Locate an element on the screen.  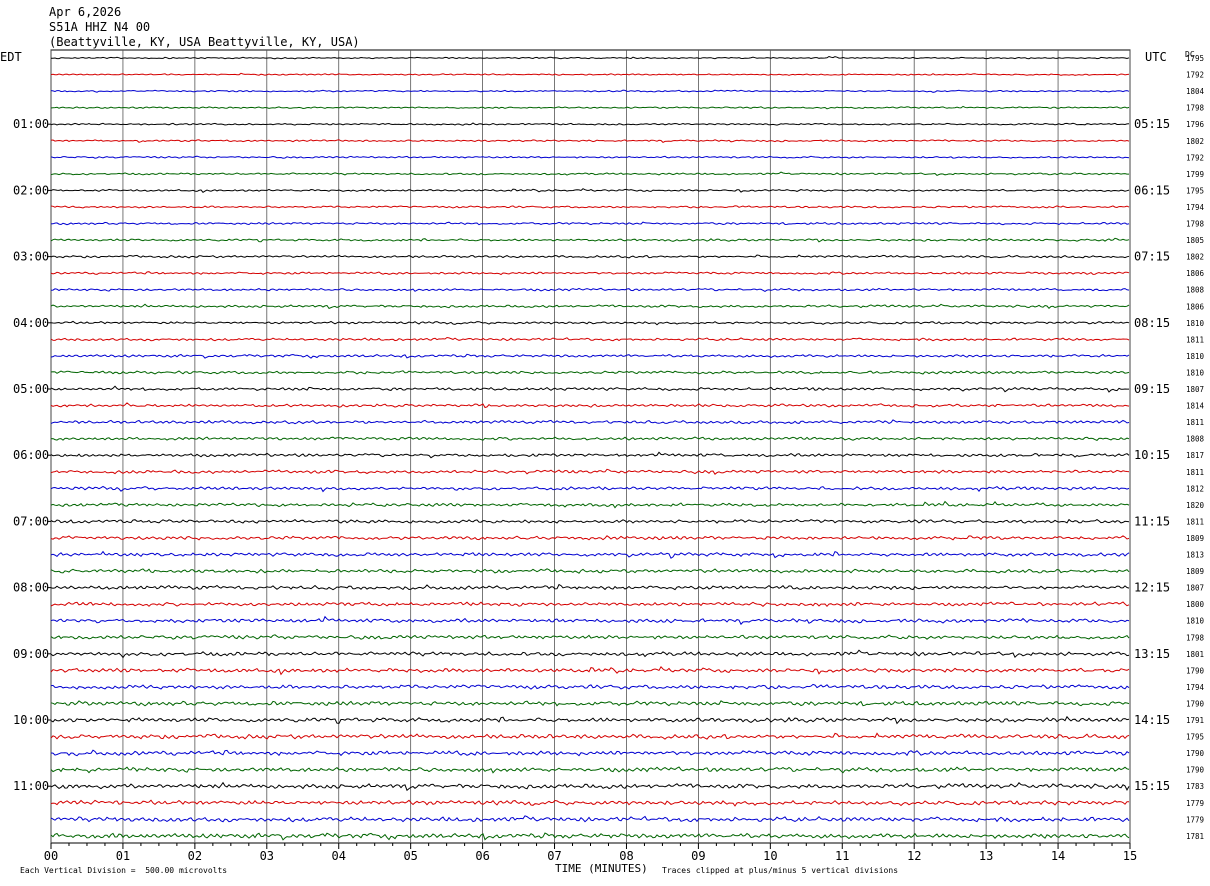
left-timezone-label: EDT is located at coordinates (11, 57).